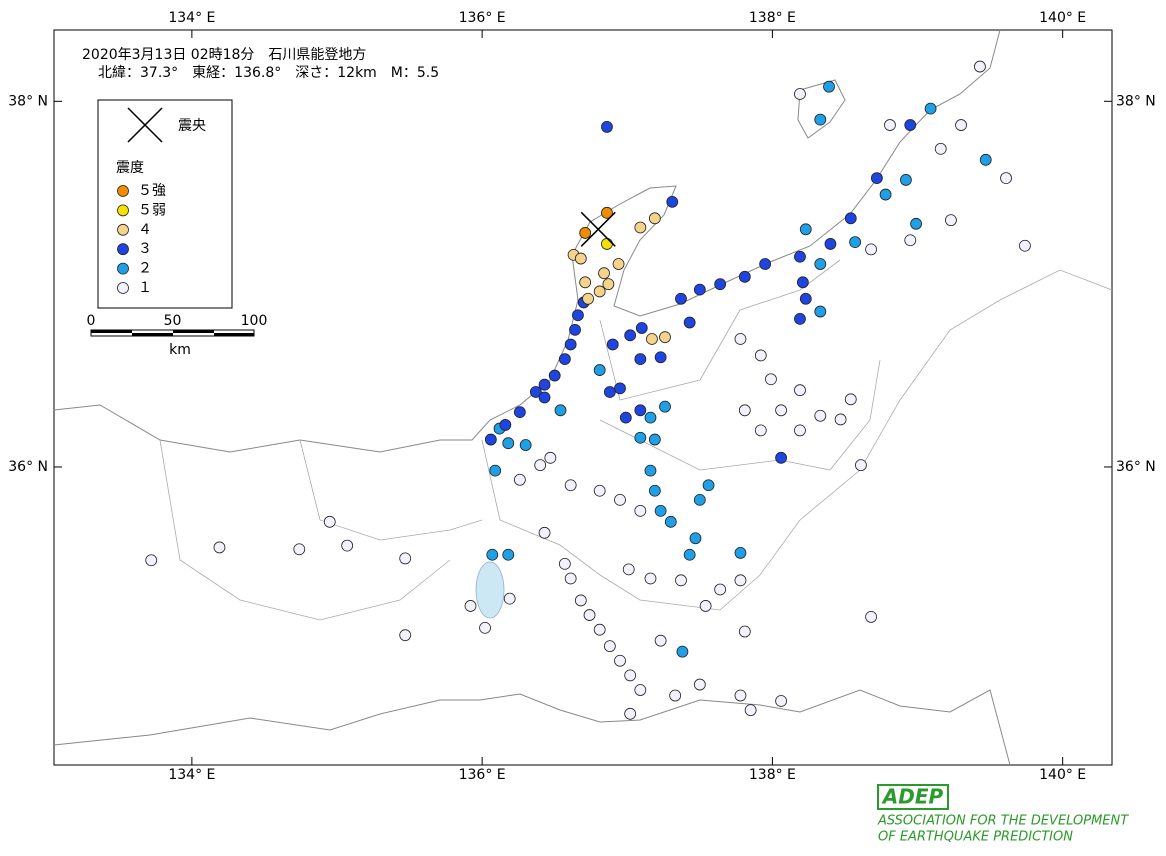  I want to click on legend-title: 震度, so click(130, 168).